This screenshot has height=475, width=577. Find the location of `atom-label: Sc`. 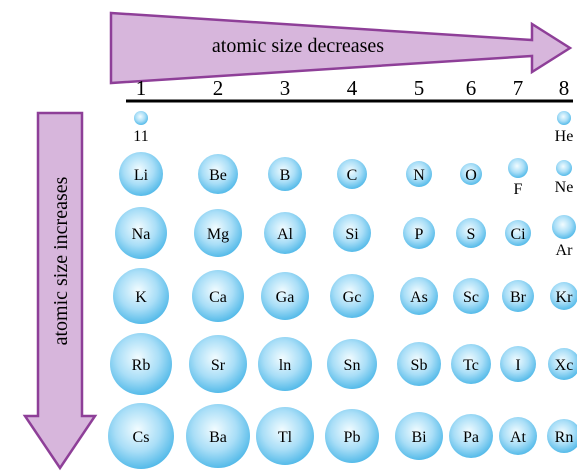

atom-label: Sc is located at coordinates (471, 297).